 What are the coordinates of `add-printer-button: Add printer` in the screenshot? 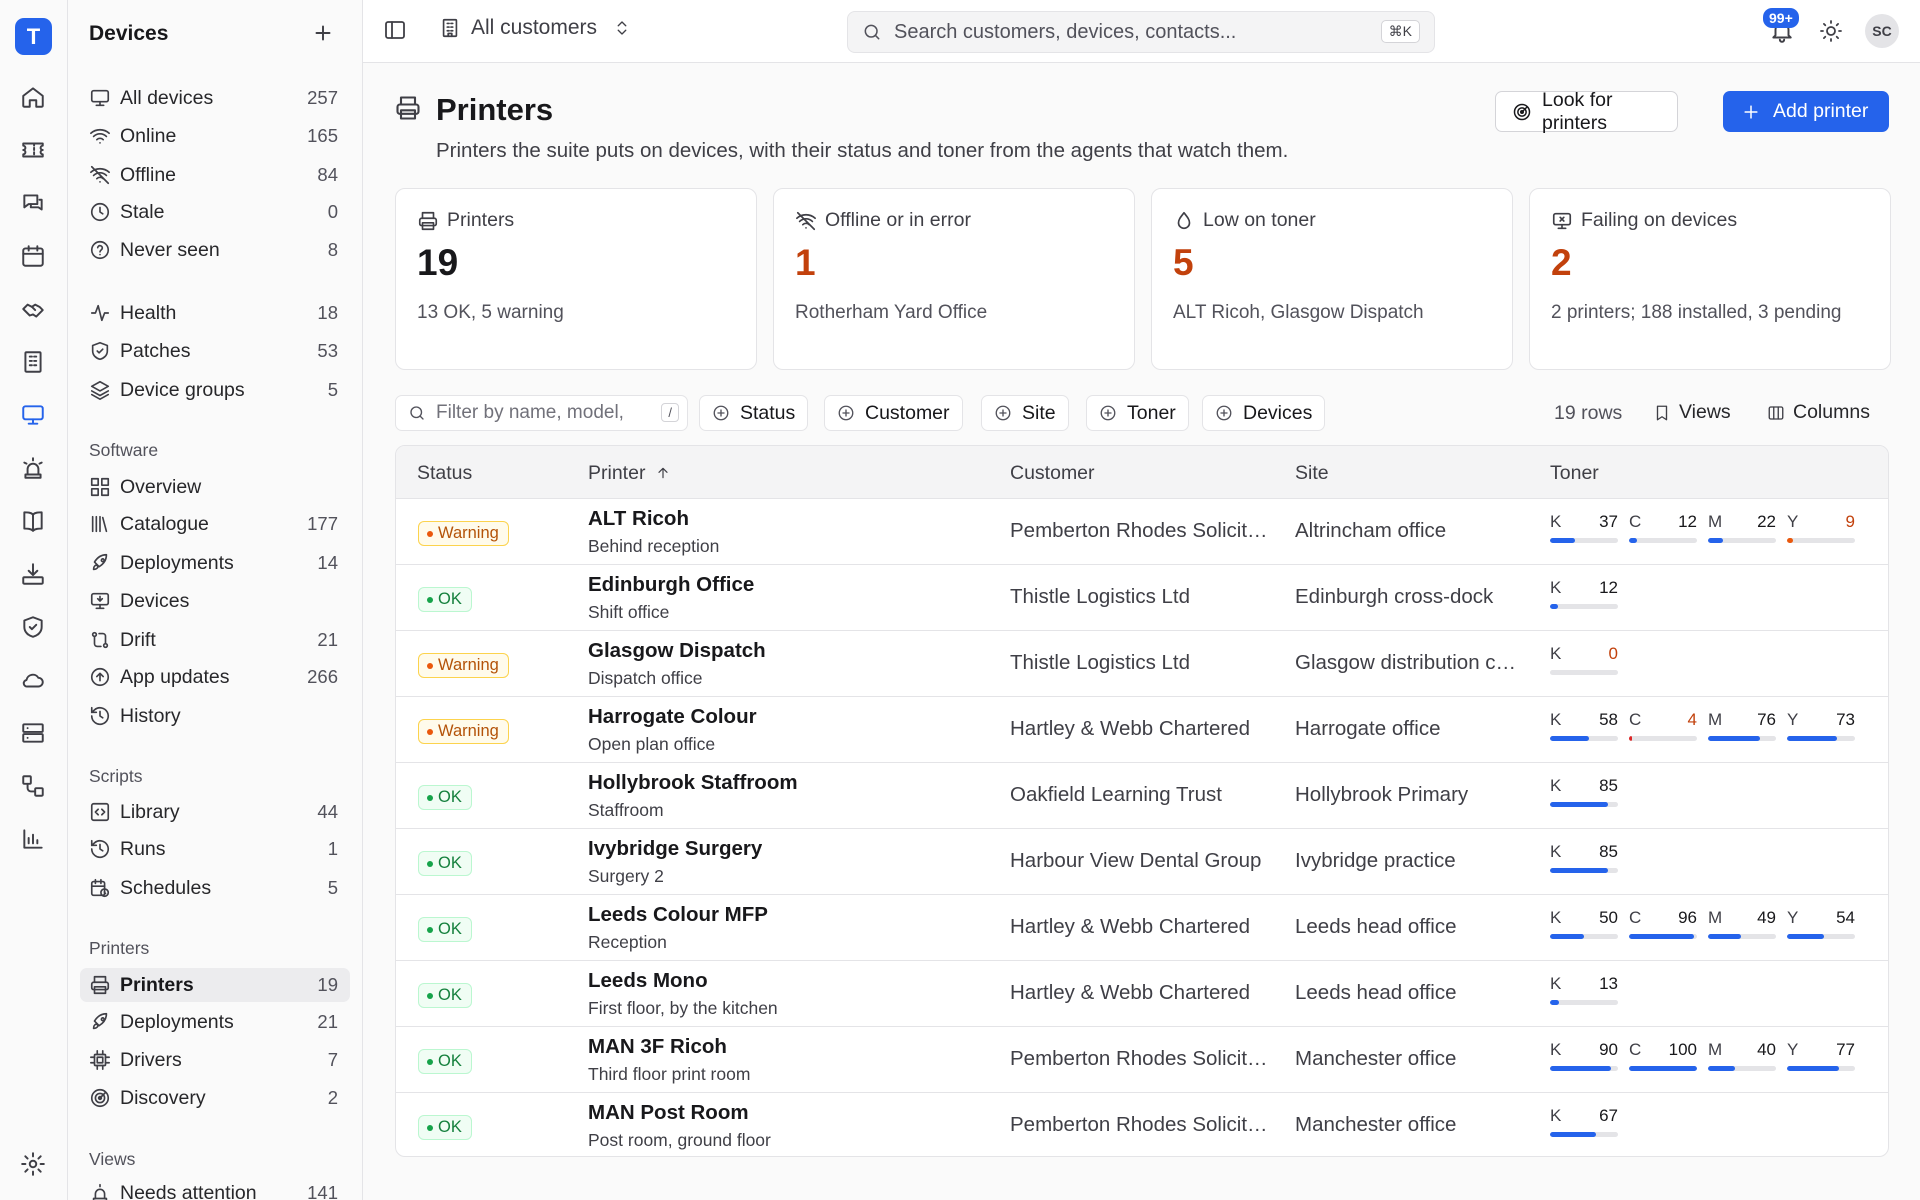 It's located at (1806, 111).